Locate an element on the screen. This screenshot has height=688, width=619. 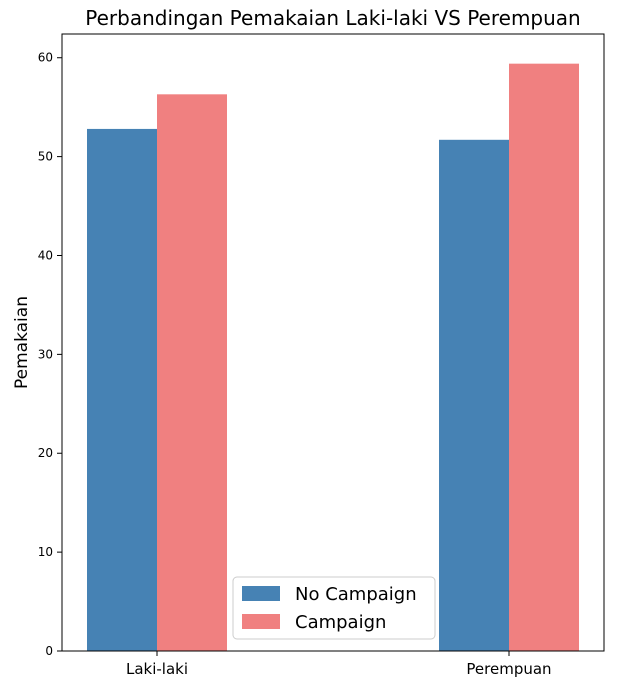
y-tick-label: 60 is located at coordinates (45, 58).